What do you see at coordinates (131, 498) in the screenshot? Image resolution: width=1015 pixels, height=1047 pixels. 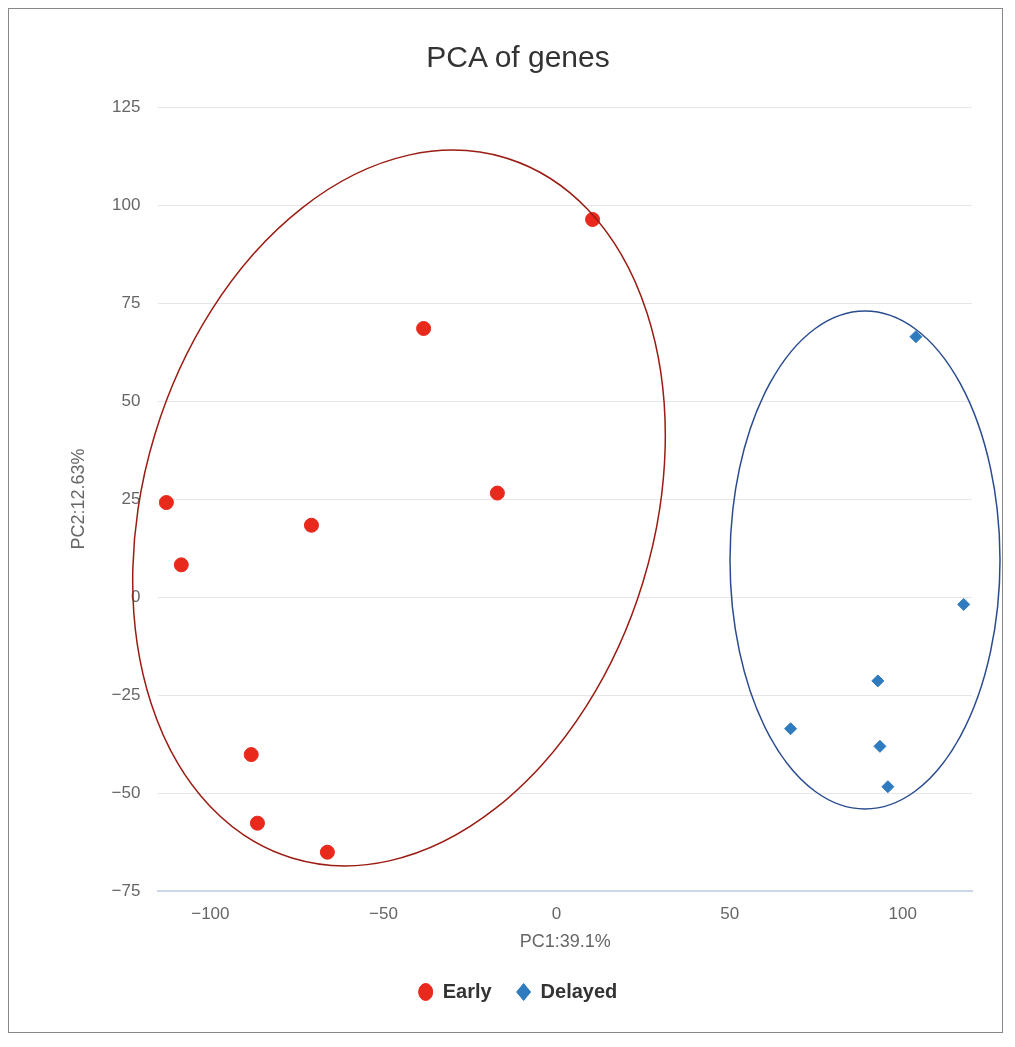 I see `y-tick-label: 25` at bounding box center [131, 498].